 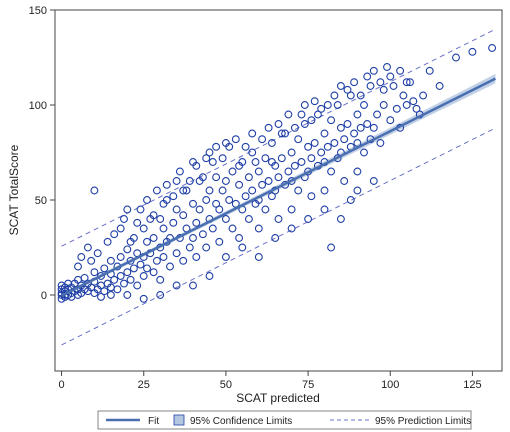 I want to click on legend-confidence-label: 95% Confidence Limits, so click(x=241, y=421).